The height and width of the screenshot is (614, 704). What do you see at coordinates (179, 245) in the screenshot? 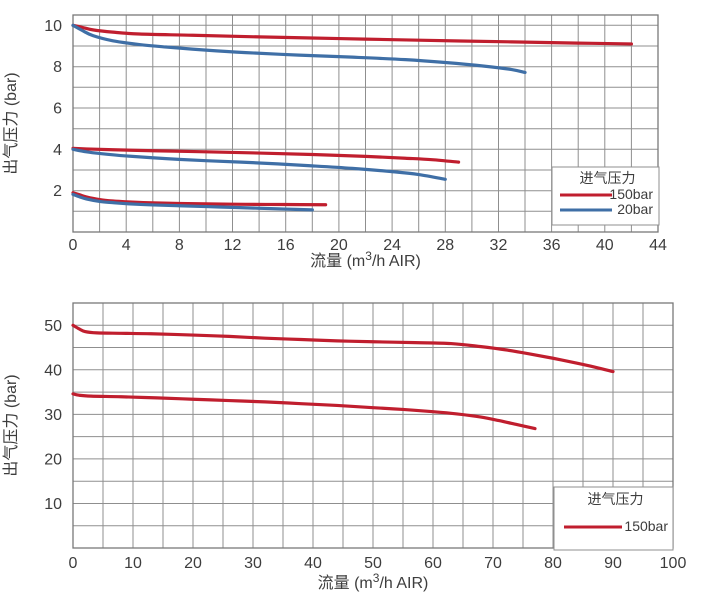
I see `x-tick-label: 8` at bounding box center [179, 245].